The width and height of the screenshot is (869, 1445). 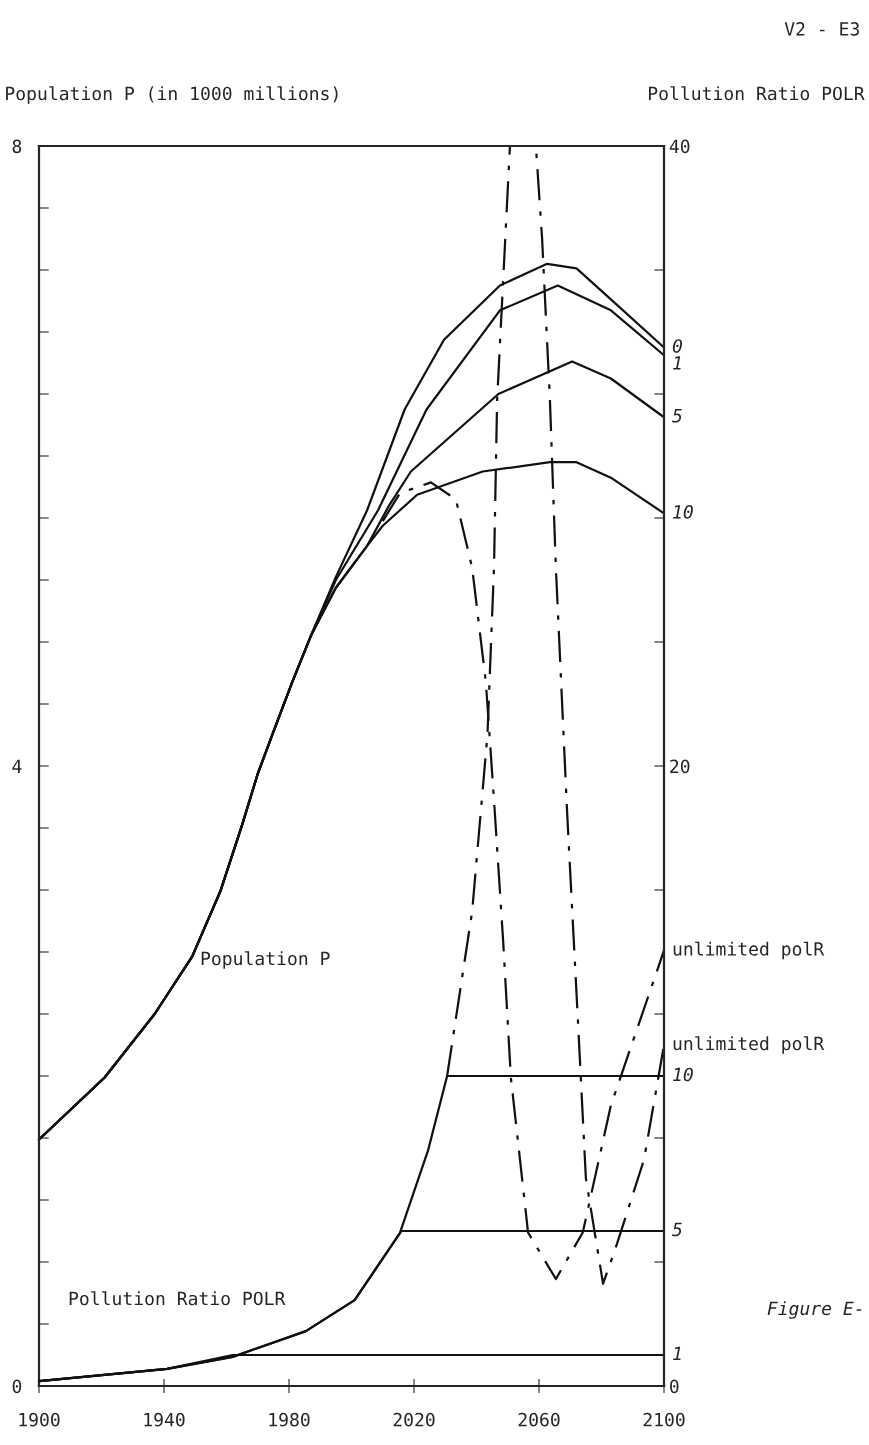 What do you see at coordinates (172, 95) in the screenshot?
I see `y-axis-title: Population P (in 1000 millions)` at bounding box center [172, 95].